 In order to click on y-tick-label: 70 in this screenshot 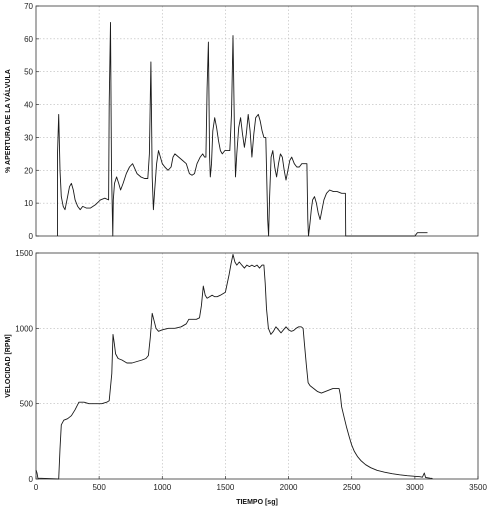, I will do `click(28, 6)`.